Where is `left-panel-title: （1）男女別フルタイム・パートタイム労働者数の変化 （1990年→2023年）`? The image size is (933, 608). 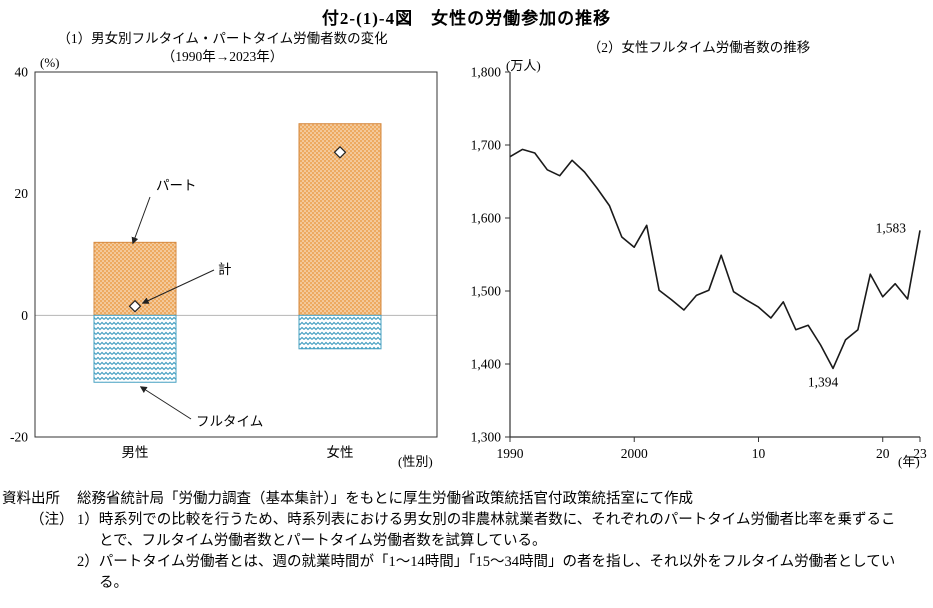
left-panel-title: （1）男女別フルタイム・パートタイム労働者数の変化 （1990年→2023年） is located at coordinates (222, 48).